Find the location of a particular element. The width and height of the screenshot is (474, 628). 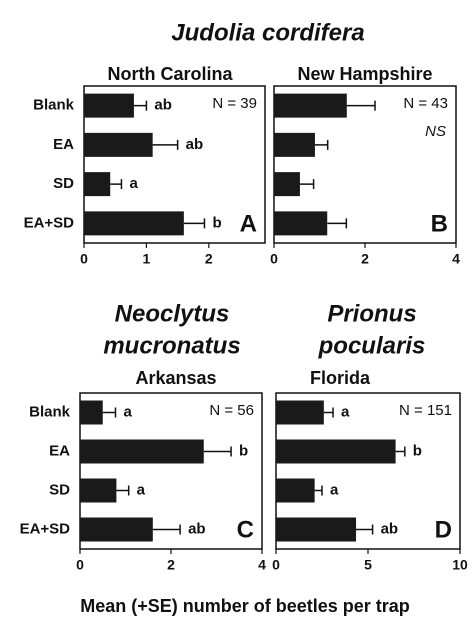

panel-title: Prionus is located at coordinates (371, 313).